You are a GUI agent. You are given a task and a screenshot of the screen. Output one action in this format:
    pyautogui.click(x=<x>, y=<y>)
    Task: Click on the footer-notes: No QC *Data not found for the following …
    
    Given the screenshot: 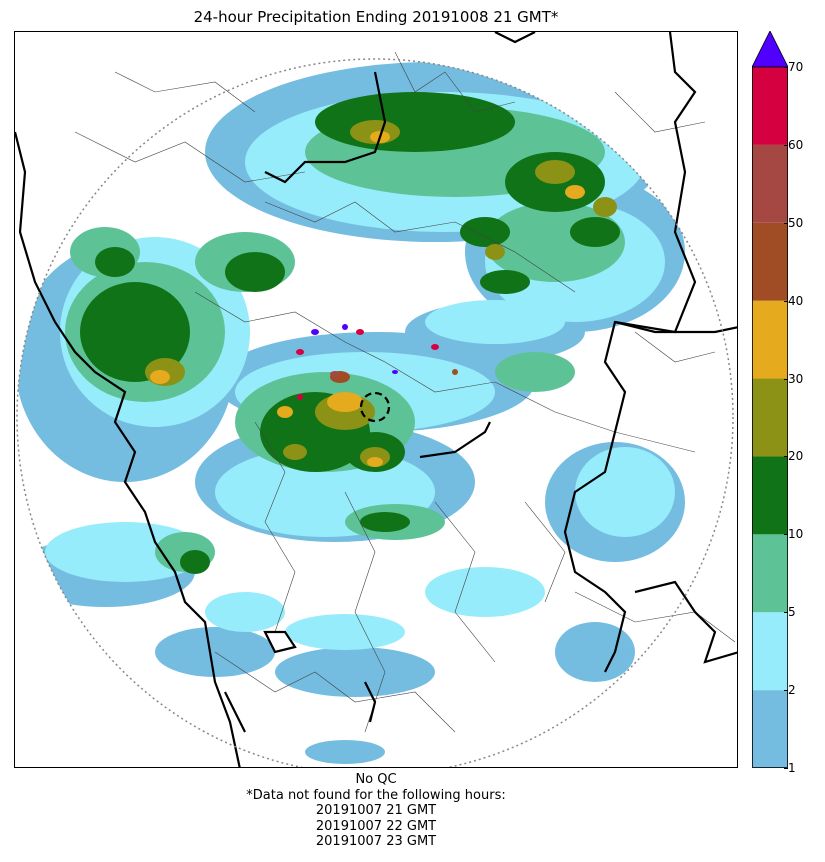 What is the action you would take?
    pyautogui.click(x=376, y=811)
    